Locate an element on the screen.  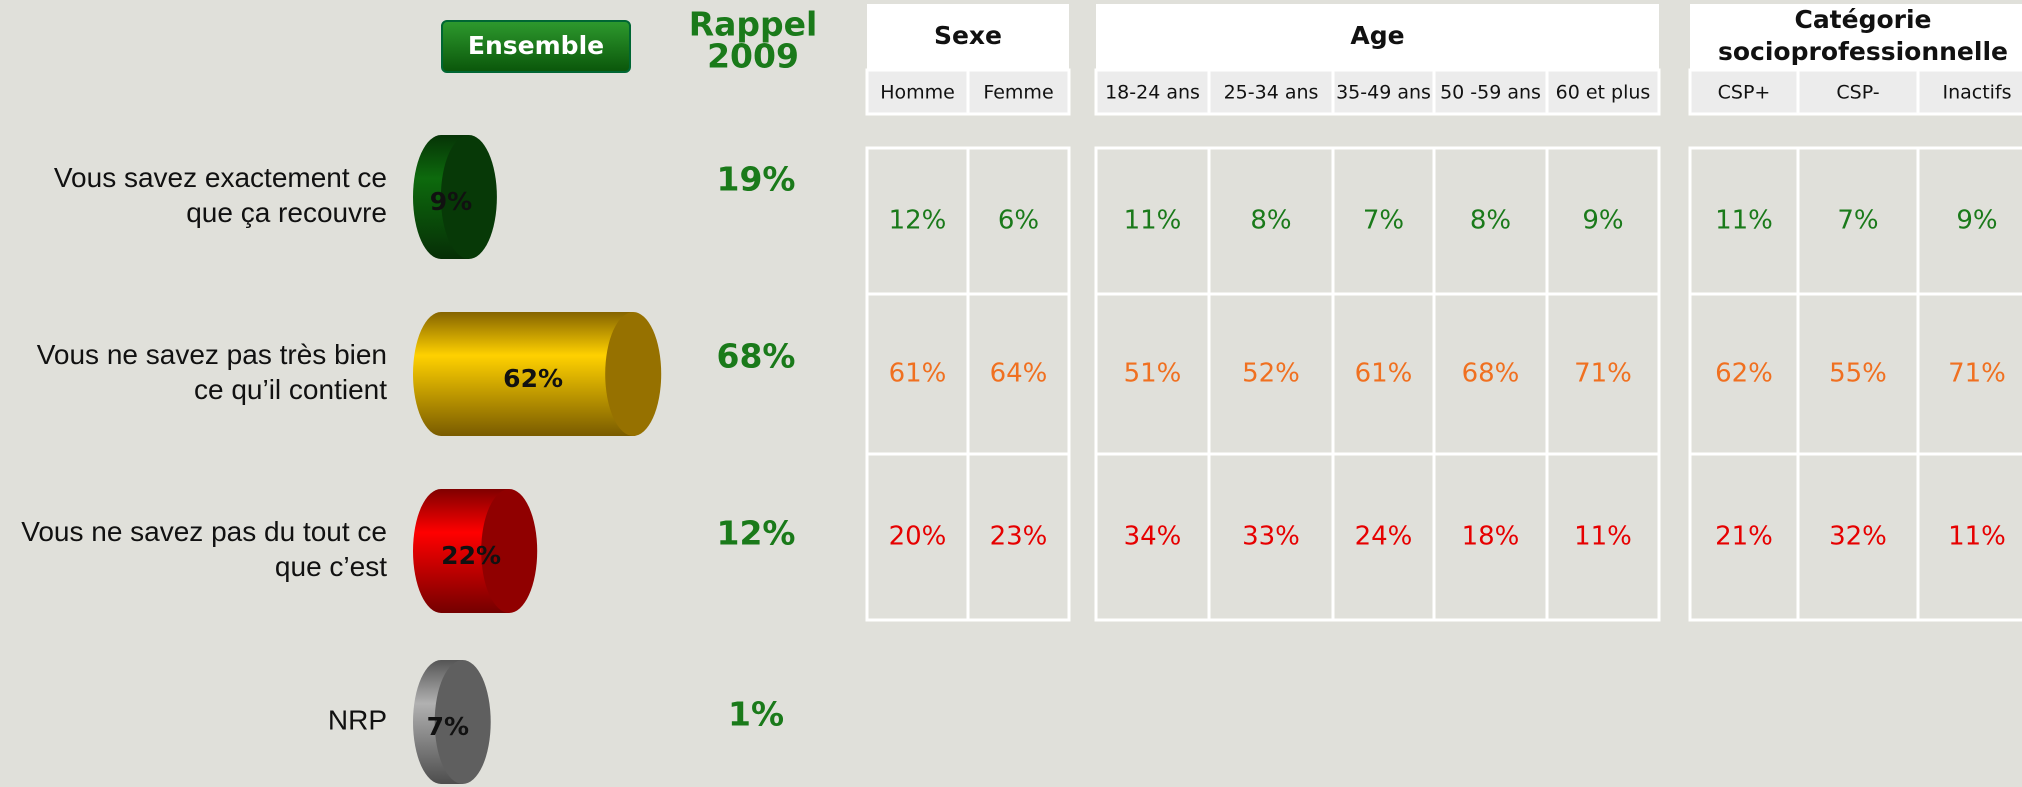
cell: 68% is located at coordinates (1491, 374).